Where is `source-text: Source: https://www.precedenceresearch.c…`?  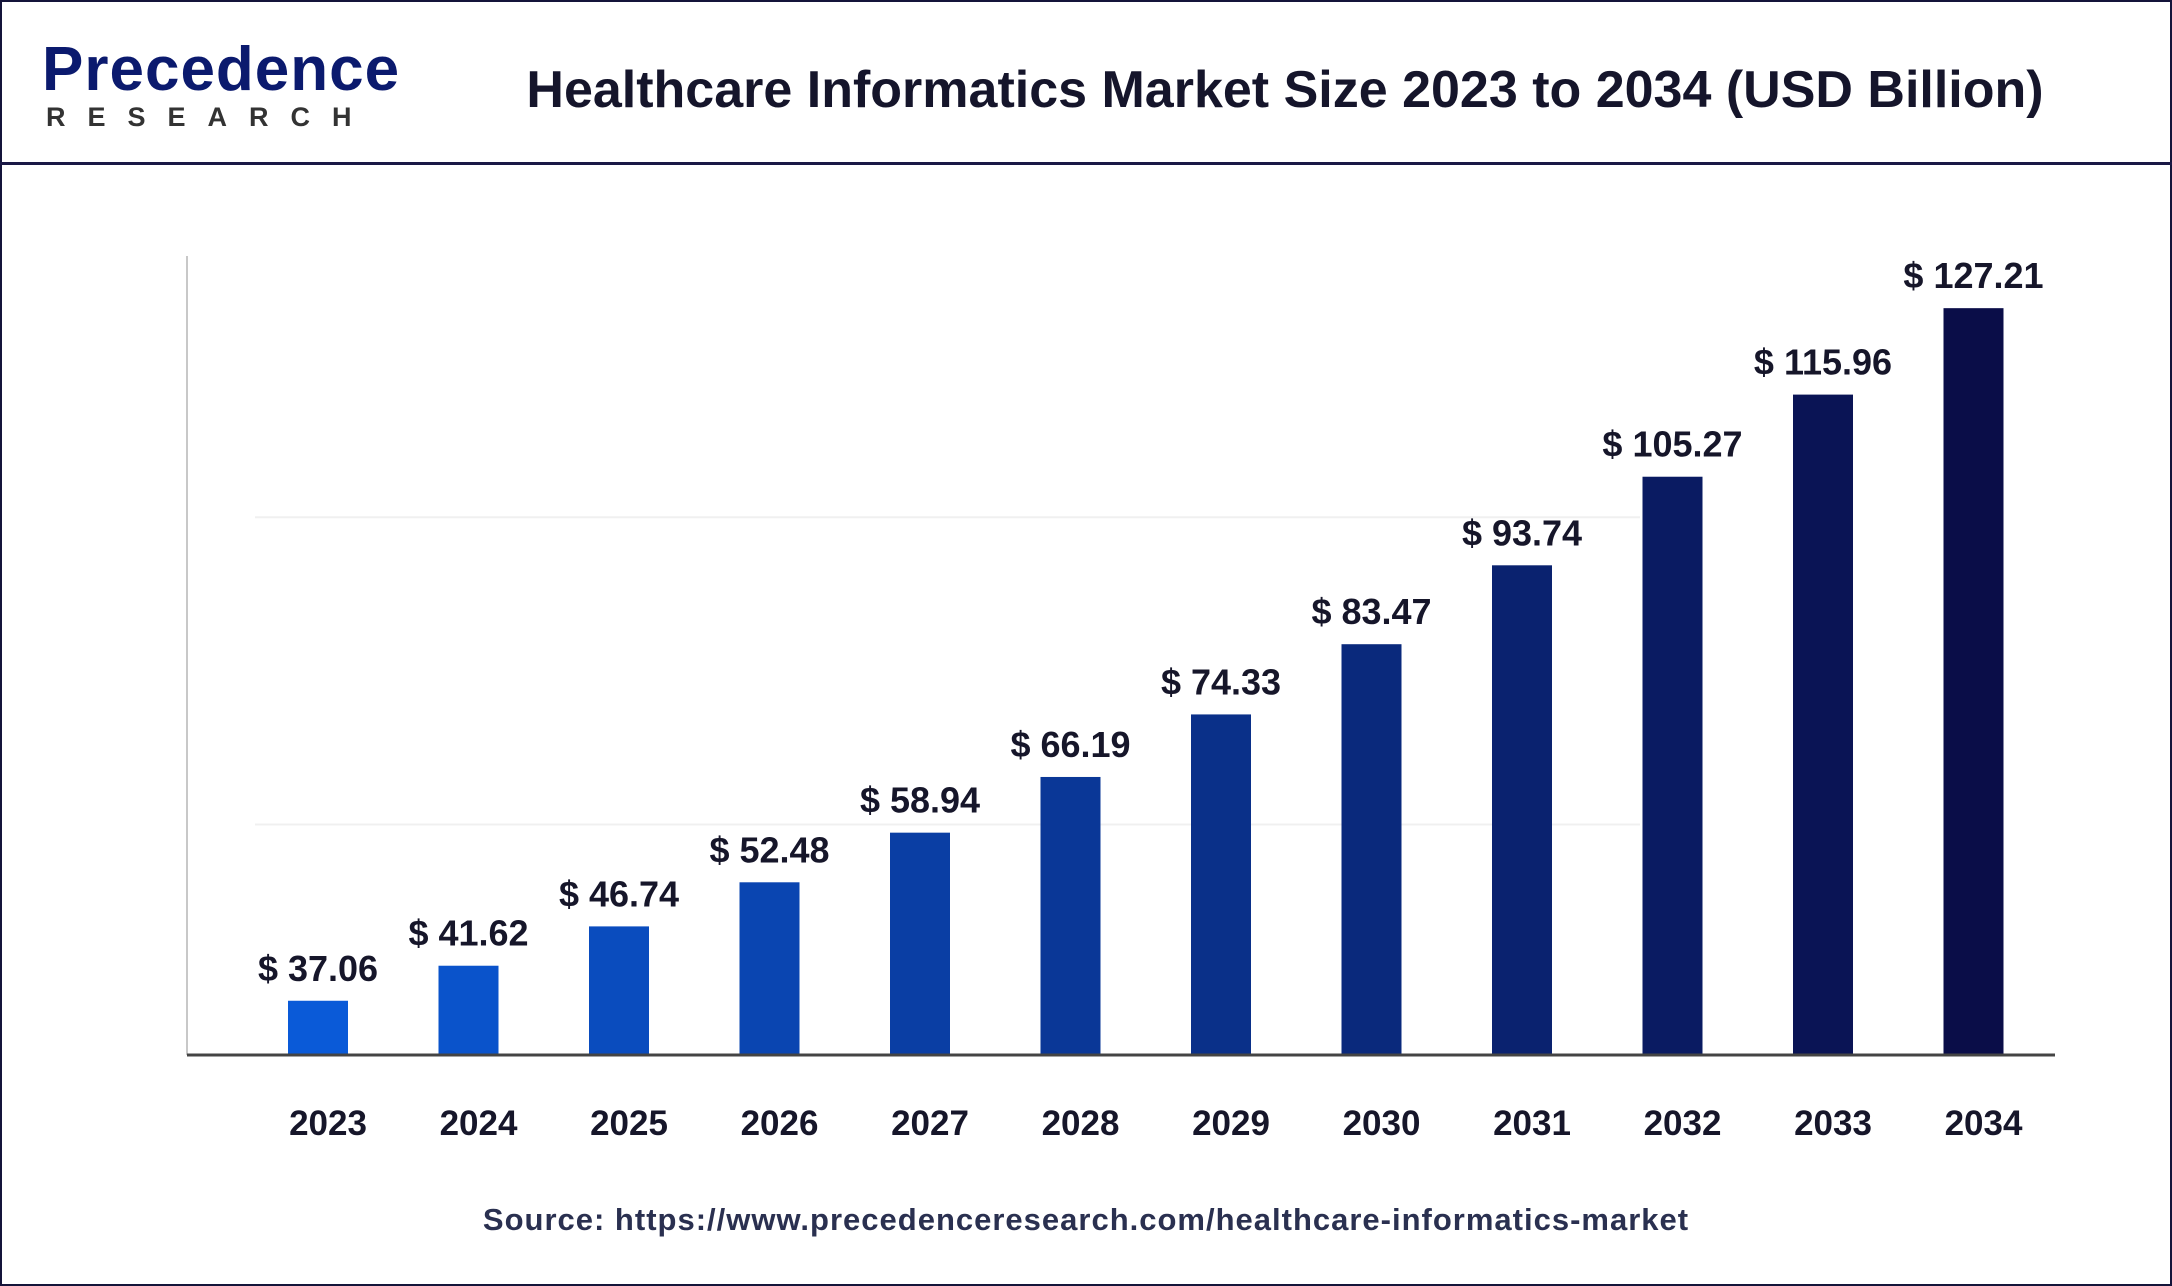
source-text: Source: https://www.precedenceresearch.c… is located at coordinates (1086, 1219).